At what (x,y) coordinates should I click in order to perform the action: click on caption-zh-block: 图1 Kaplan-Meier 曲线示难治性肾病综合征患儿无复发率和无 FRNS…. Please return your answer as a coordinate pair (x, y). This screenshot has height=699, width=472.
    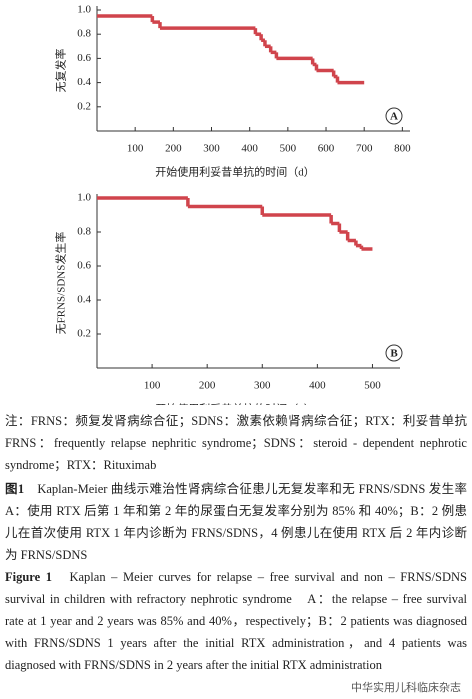
    Looking at the image, I should click on (238, 522).